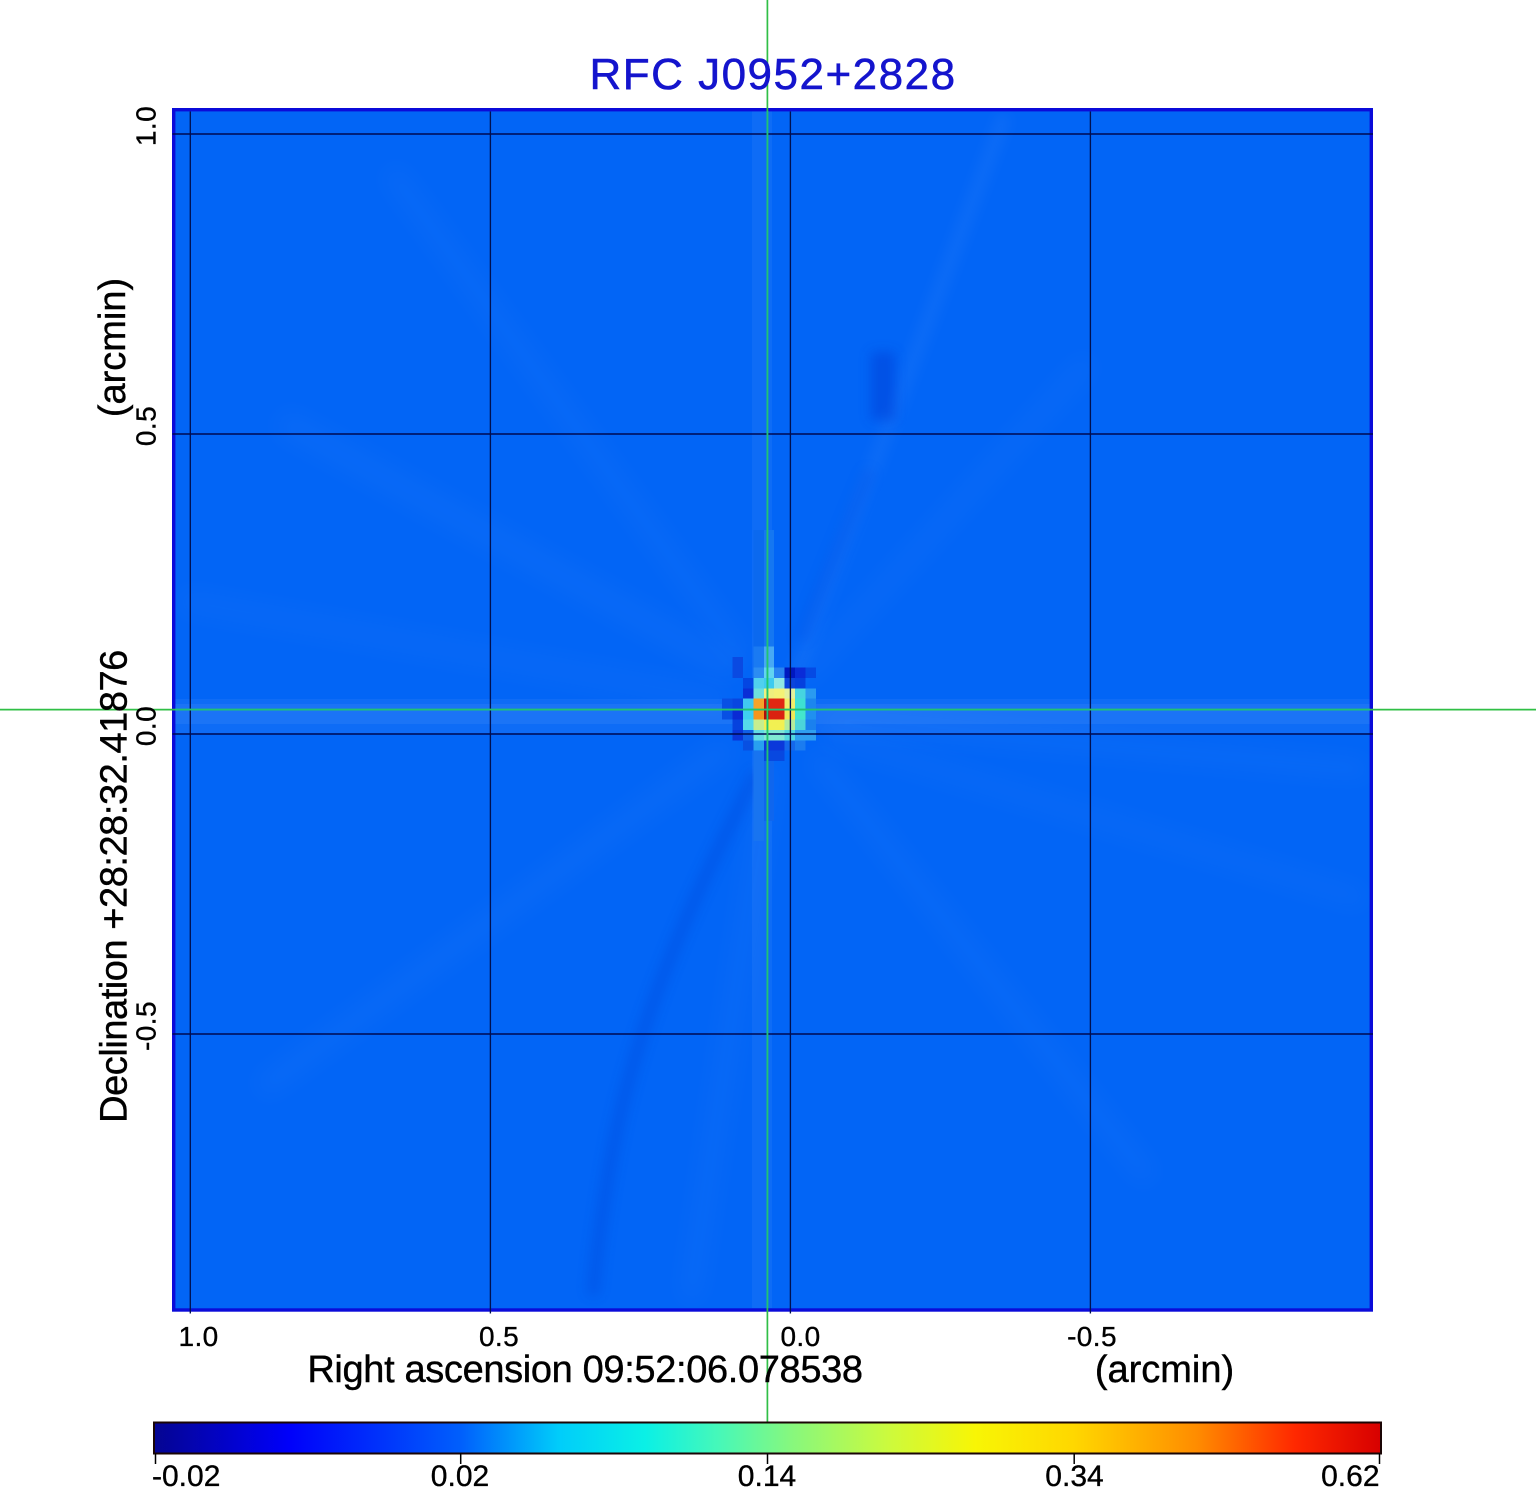 The image size is (1536, 1511). Describe the element at coordinates (584, 1370) in the screenshot. I see `svg-text:Right ascension 09:52:06.0785: Right ascension 09:52:06.078538` at that location.